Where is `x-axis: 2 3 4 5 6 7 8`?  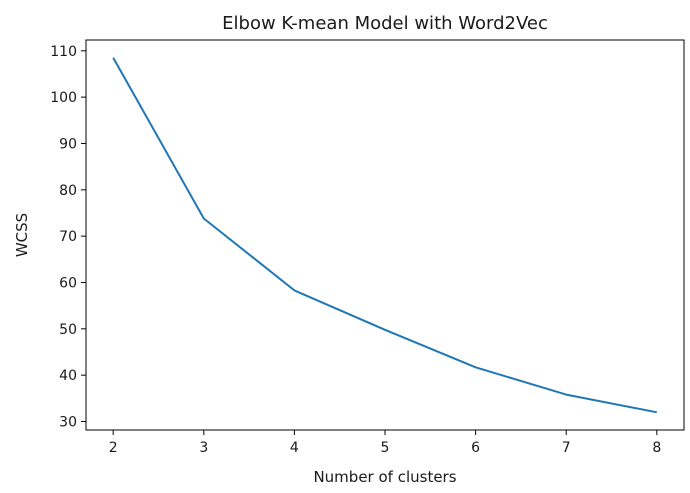 x-axis: 2 3 4 5 6 7 8 is located at coordinates (385, 443).